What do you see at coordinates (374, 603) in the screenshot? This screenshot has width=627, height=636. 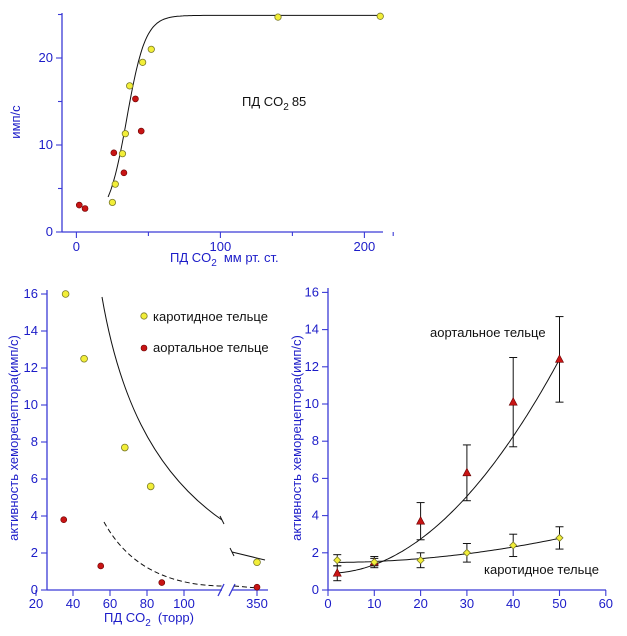 I see `p3-x-tick-label: 10` at bounding box center [374, 603].